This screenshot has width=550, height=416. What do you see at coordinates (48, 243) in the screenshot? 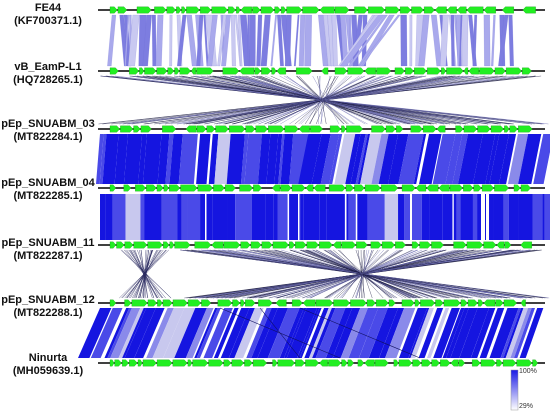
I see `genome-name: pEp_SNUABM_11` at bounding box center [48, 243].